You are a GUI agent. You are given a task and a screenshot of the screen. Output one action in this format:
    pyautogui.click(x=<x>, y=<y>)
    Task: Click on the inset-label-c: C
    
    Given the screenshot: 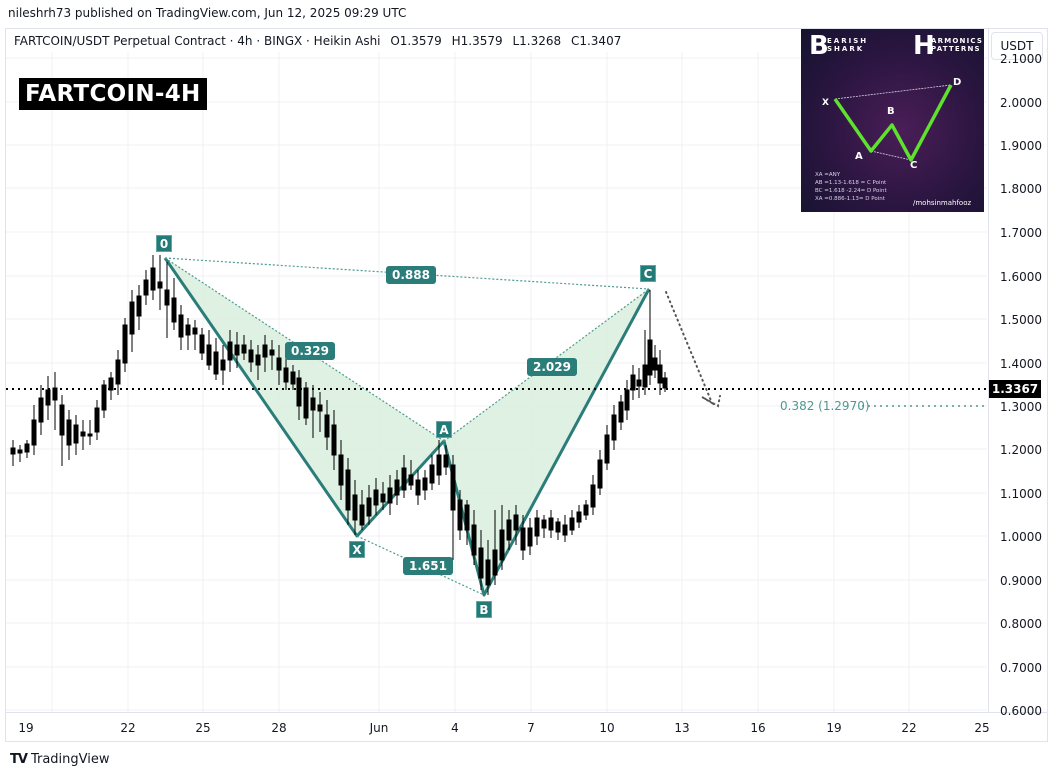 What is the action you would take?
    pyautogui.click(x=914, y=165)
    